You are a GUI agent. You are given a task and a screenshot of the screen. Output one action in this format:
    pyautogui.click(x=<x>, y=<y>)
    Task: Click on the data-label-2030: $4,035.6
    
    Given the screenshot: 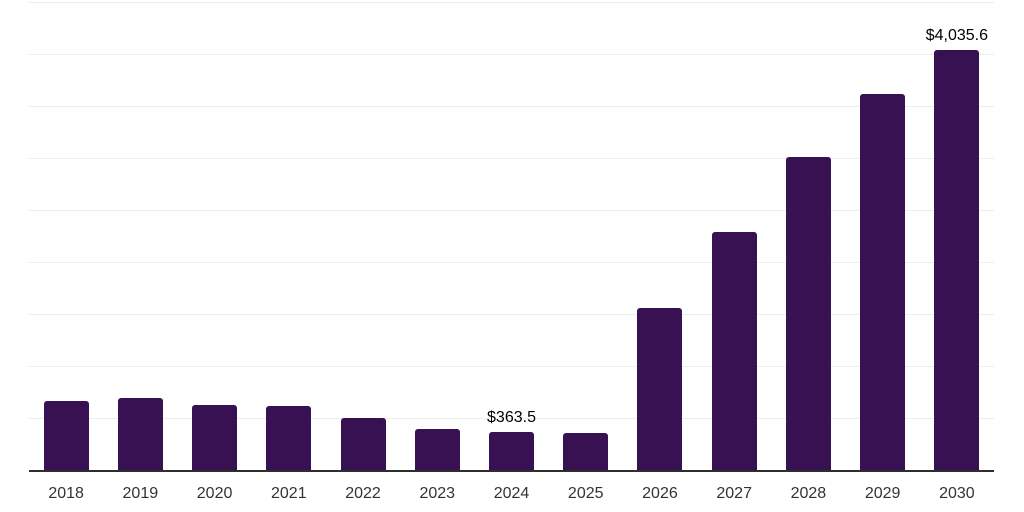 What is the action you would take?
    pyautogui.click(x=957, y=35)
    